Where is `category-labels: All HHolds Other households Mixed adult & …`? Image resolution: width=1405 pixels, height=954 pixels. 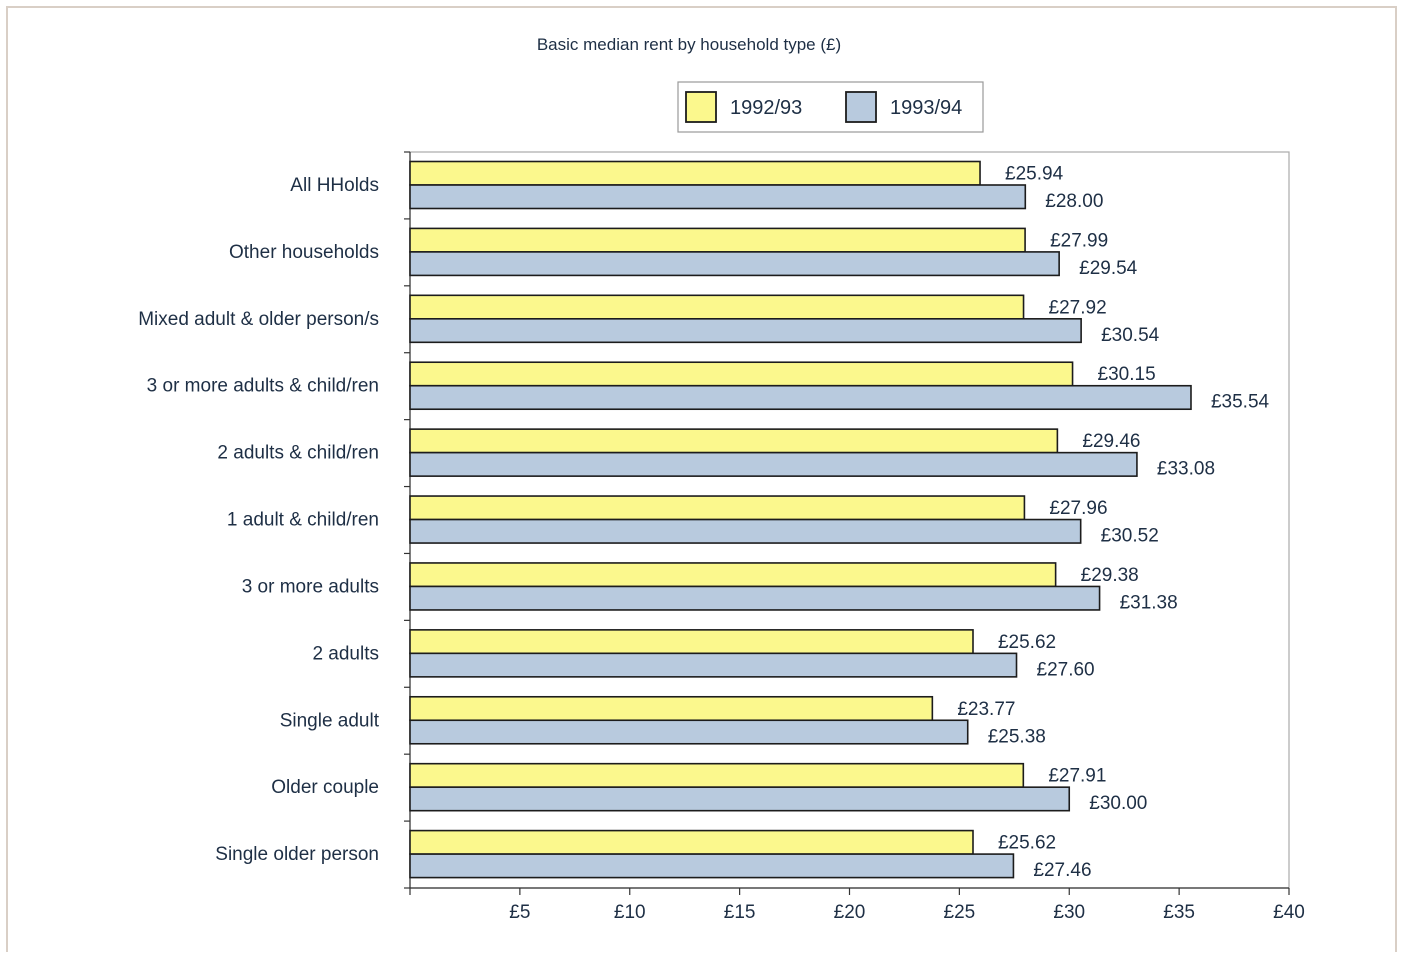
category-labels: All HHolds Other households Mixed adult & … is located at coordinates (259, 520).